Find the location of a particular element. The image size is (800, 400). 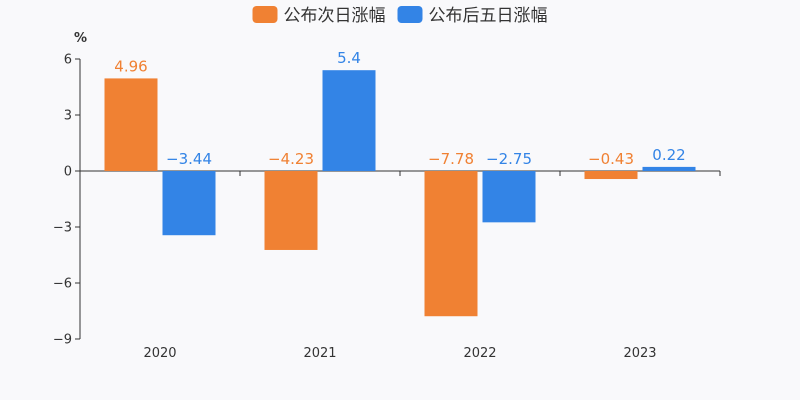

data-label: −0.43 is located at coordinates (611, 159).